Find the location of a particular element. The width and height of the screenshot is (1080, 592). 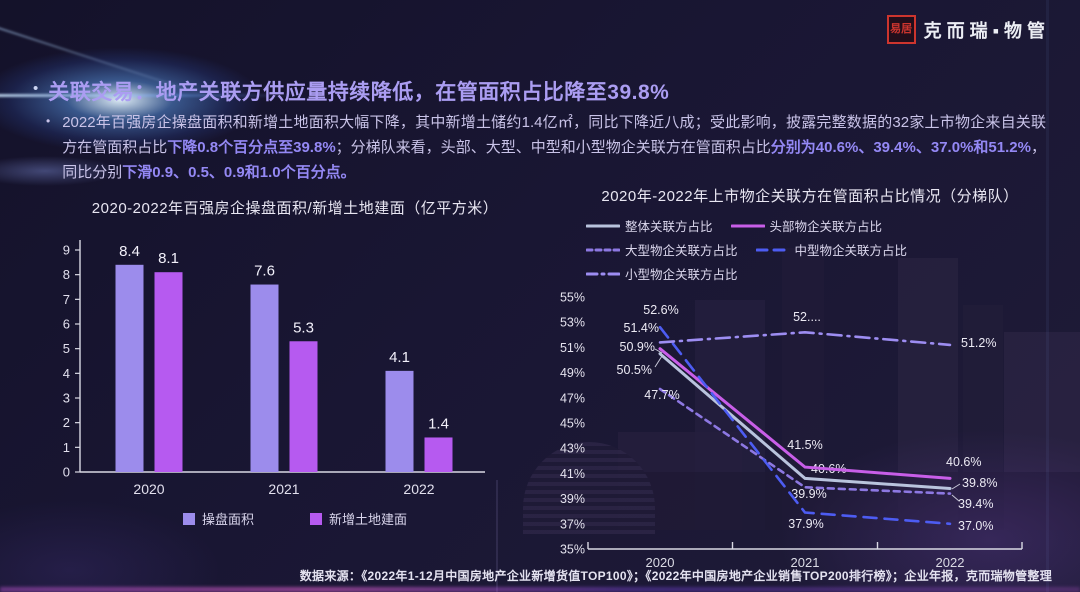

lens-flare is located at coordinates (155, 100).